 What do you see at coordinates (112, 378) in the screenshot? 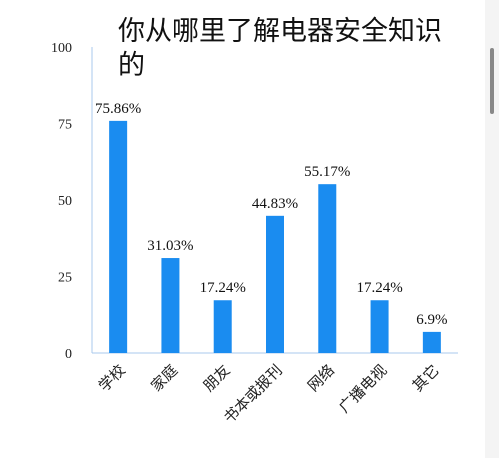
I see `x-tick-label: 学校` at bounding box center [112, 378].